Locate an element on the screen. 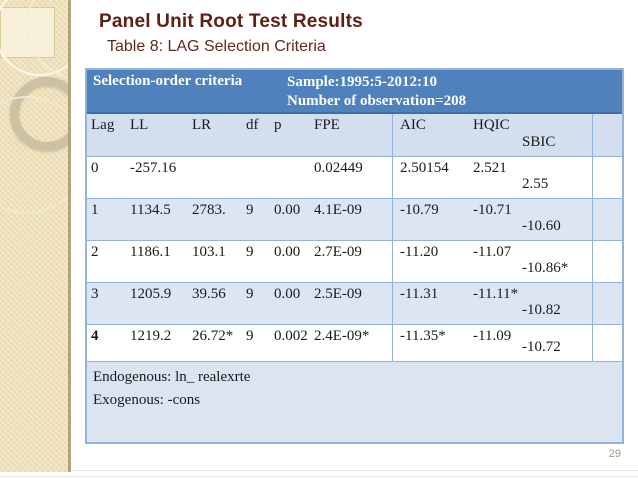 This screenshot has height=479, width=638. cell-lr is located at coordinates (214, 177).